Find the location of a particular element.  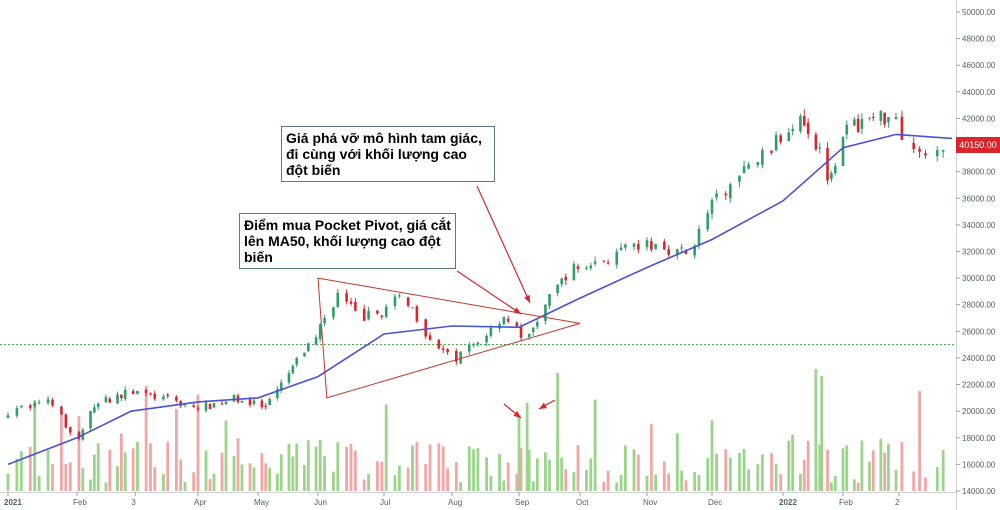

x-tick-label: May is located at coordinates (261, 502).